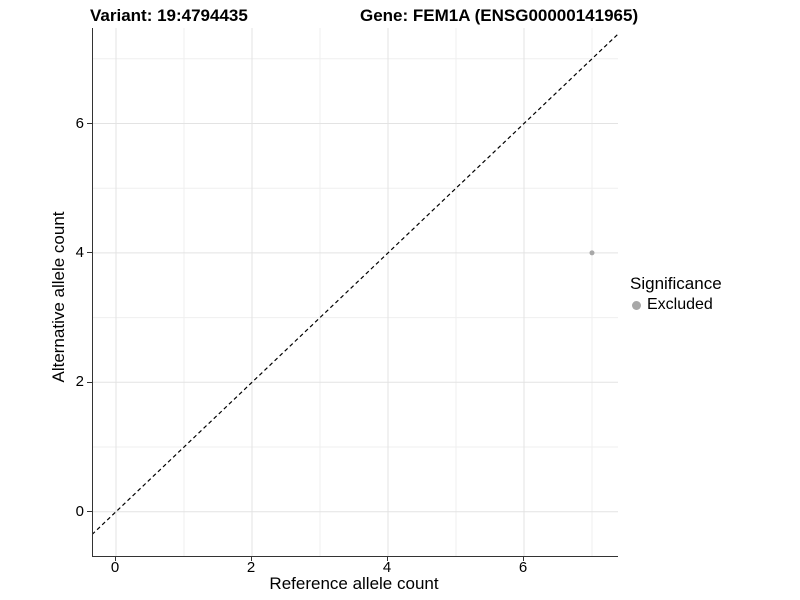 This screenshot has width=800, height=600. I want to click on x-tick-label: 0, so click(115, 567).